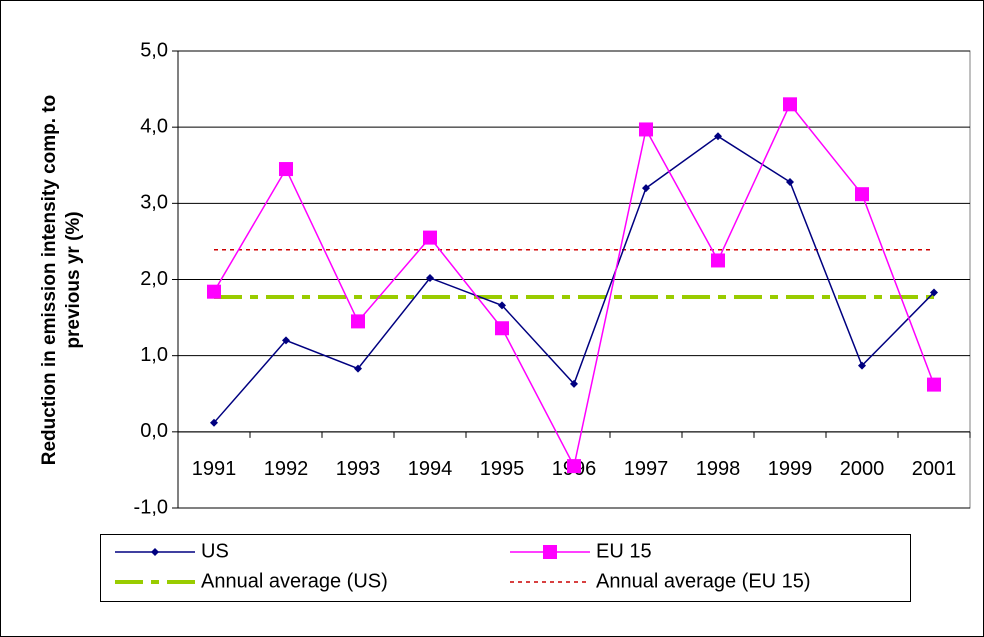 This screenshot has height=637, width=984. I want to click on legend-label: US, so click(215, 551).